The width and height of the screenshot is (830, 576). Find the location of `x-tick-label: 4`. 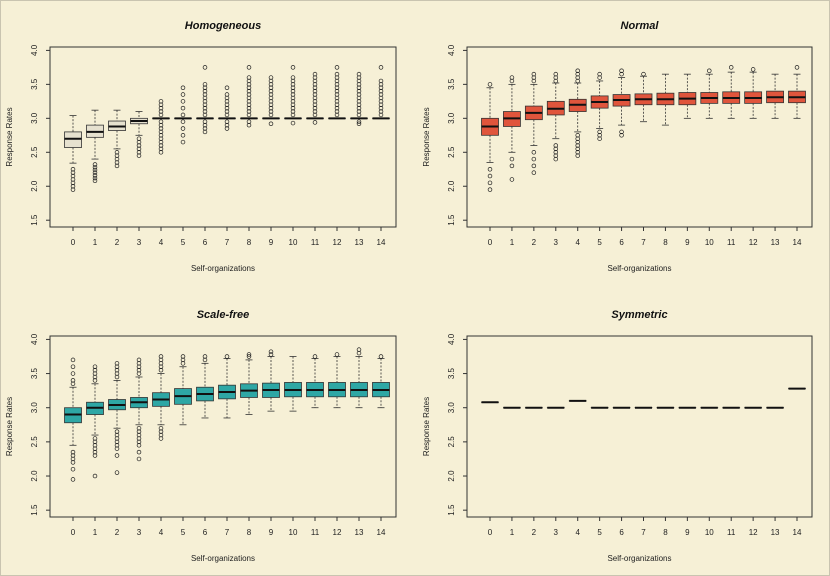

x-tick-label: 4 is located at coordinates (577, 242).